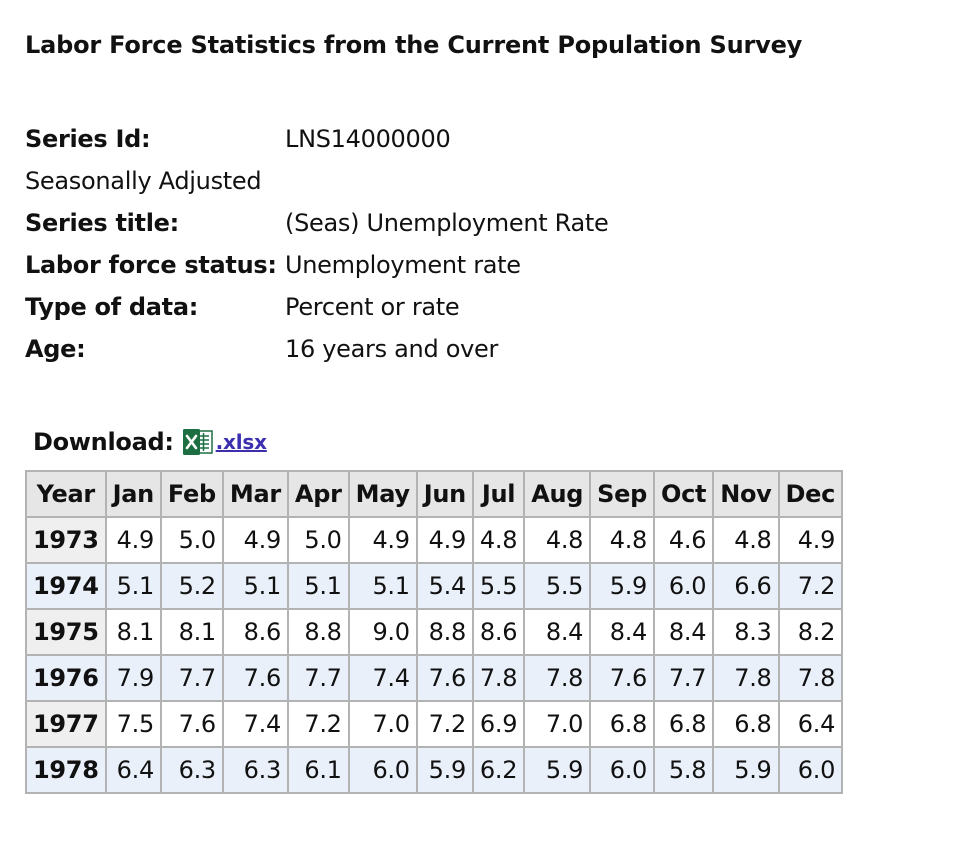  I want to click on series-id-value: LNS14000000, so click(368, 139).